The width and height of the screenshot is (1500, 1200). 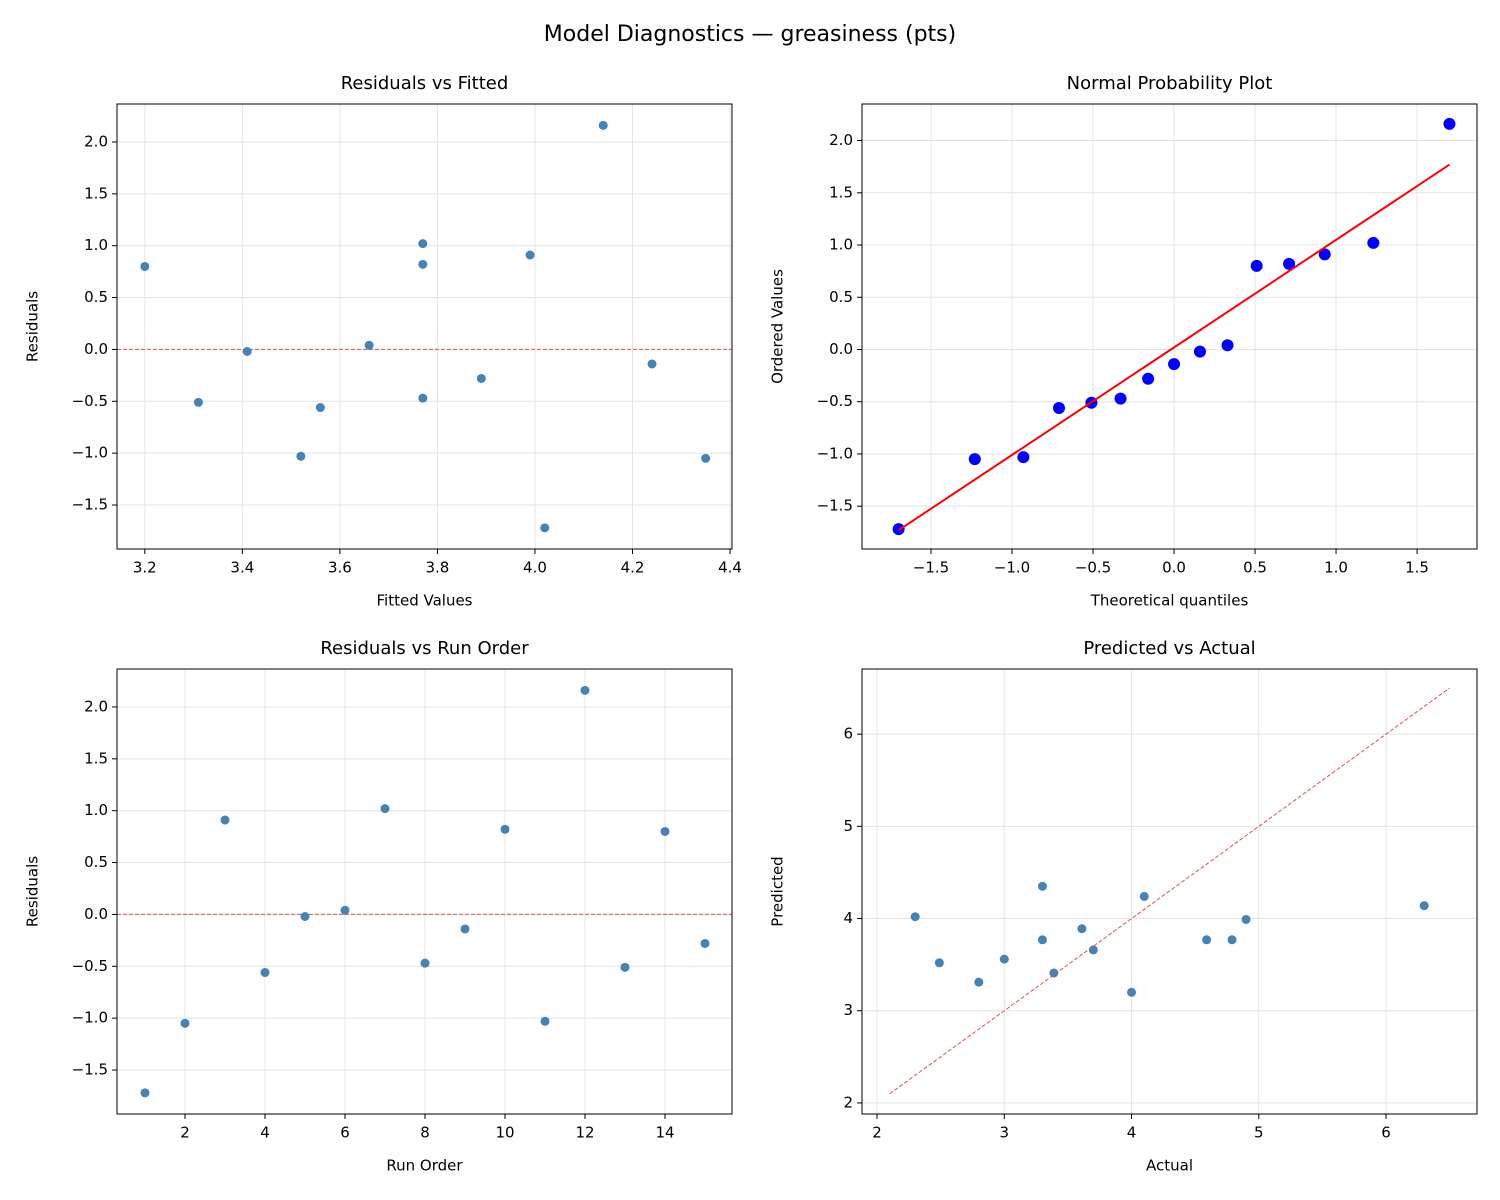 I want to click on x-tick-label: 10, so click(x=504, y=1133).